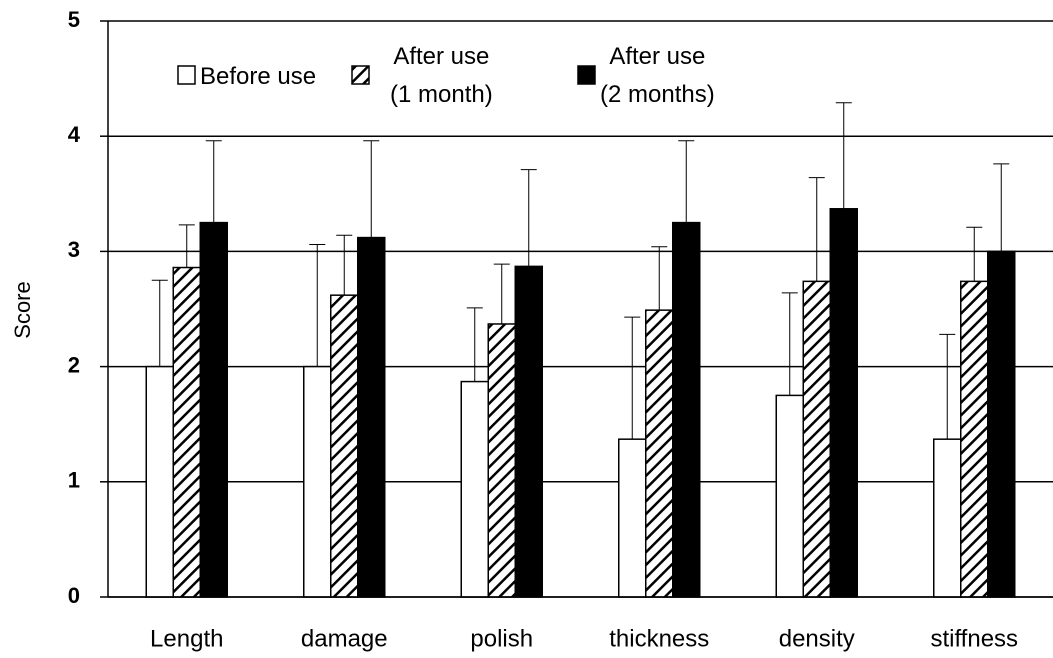 This screenshot has height=658, width=1053. Describe the element at coordinates (74, 249) in the screenshot. I see `y-tick-label: 3` at that location.